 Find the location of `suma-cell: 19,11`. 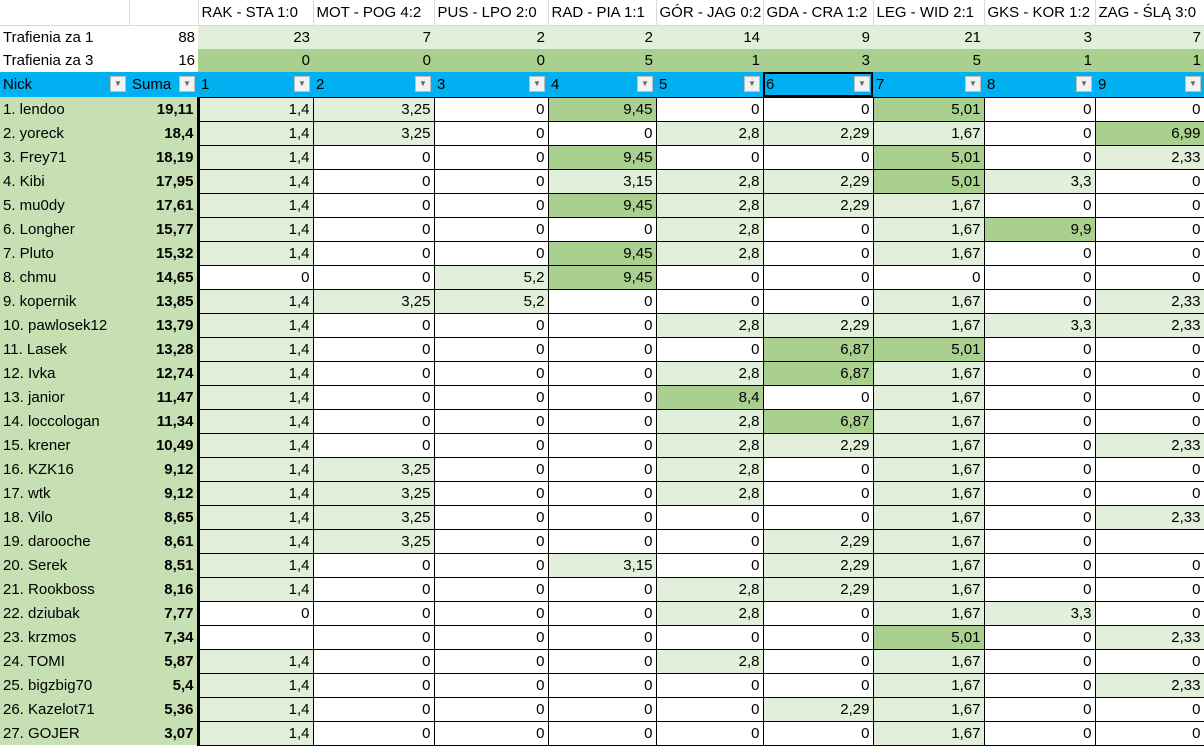

suma-cell: 19,11 is located at coordinates (164, 109).